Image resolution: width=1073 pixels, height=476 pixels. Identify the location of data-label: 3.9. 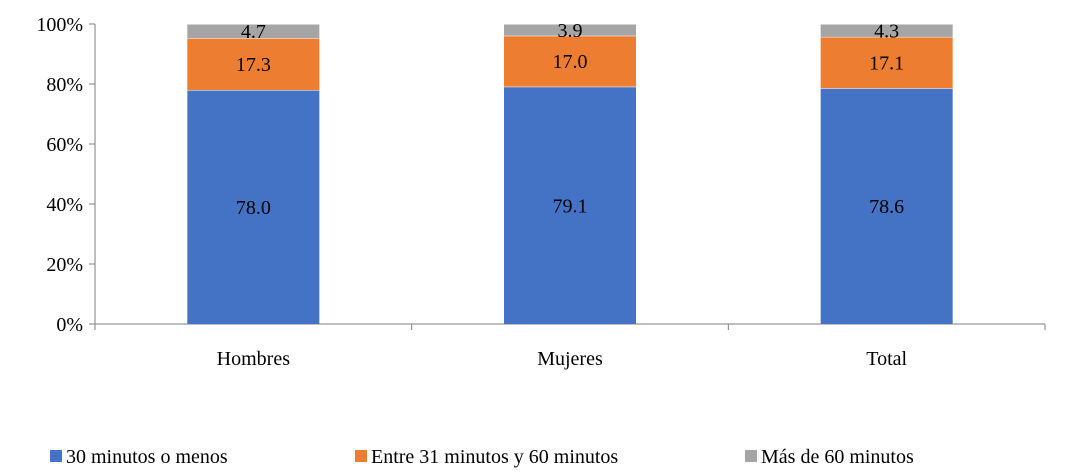
(570, 31).